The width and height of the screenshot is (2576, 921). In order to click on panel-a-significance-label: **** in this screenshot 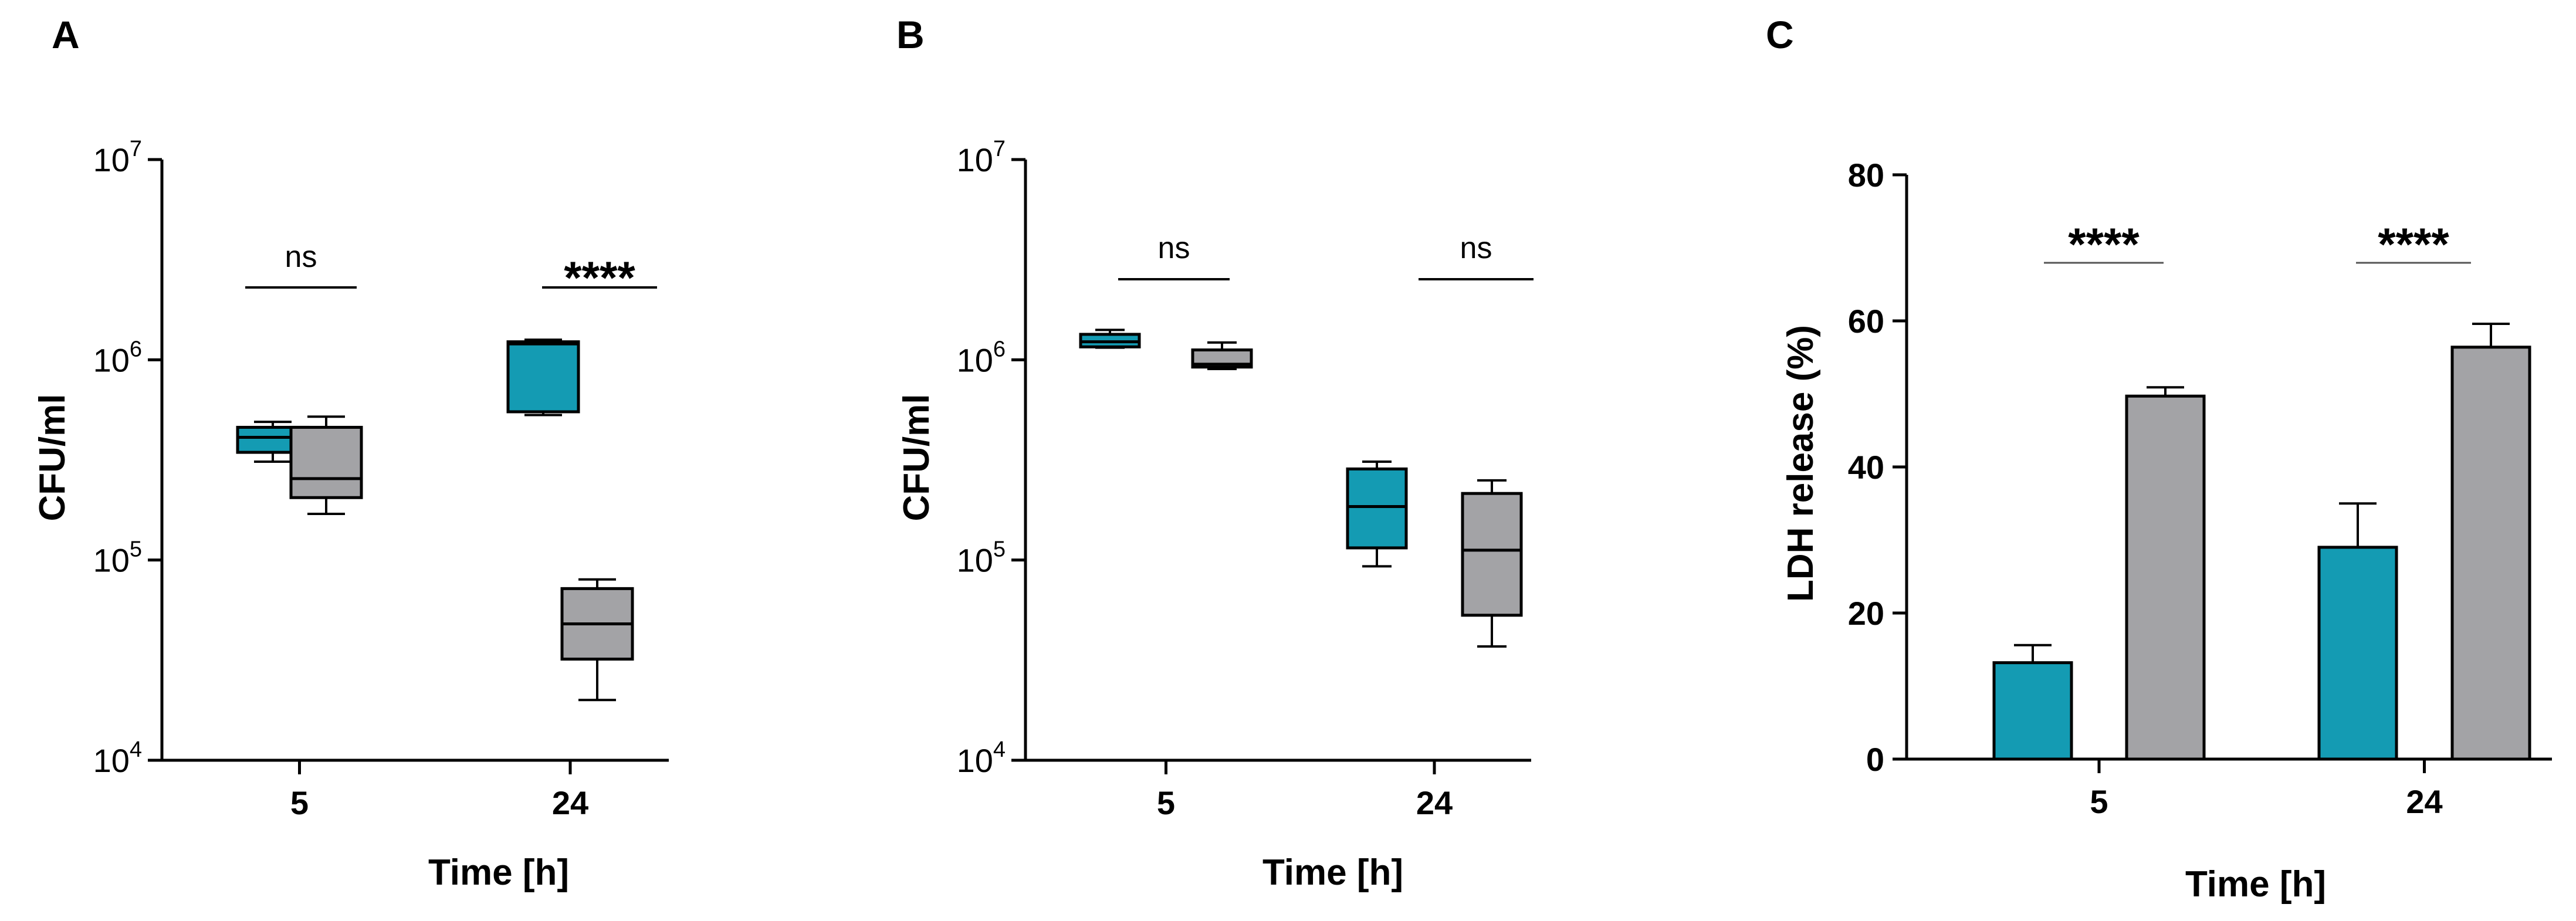, I will do `click(599, 277)`.